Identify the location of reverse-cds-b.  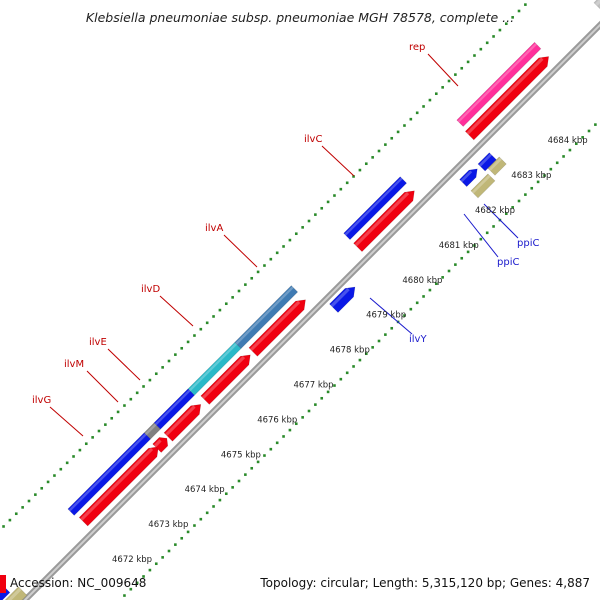
(225, 379).